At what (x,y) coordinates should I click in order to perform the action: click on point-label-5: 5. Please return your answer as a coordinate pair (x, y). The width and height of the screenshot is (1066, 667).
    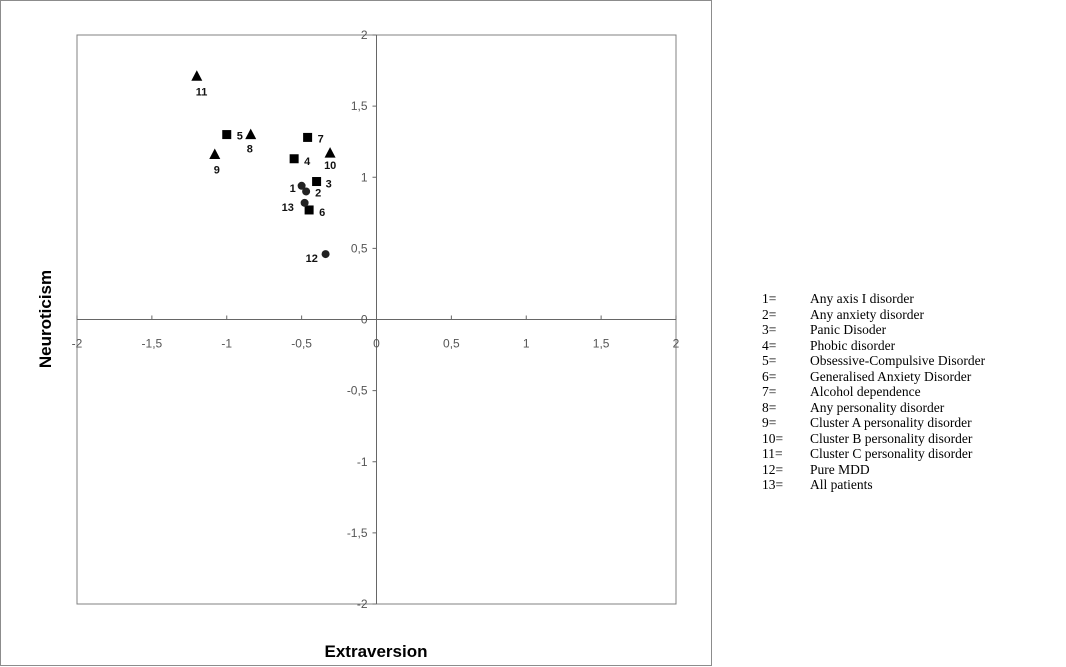
    Looking at the image, I should click on (240, 137).